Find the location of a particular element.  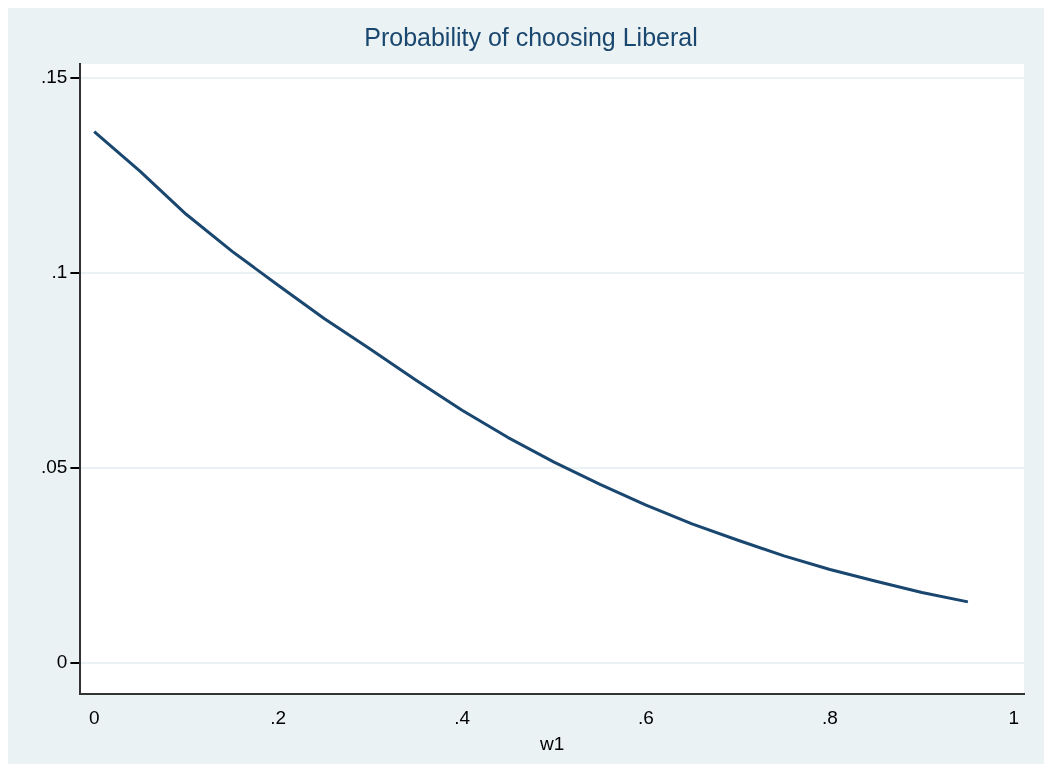

x-tick-label: .6 is located at coordinates (646, 718).